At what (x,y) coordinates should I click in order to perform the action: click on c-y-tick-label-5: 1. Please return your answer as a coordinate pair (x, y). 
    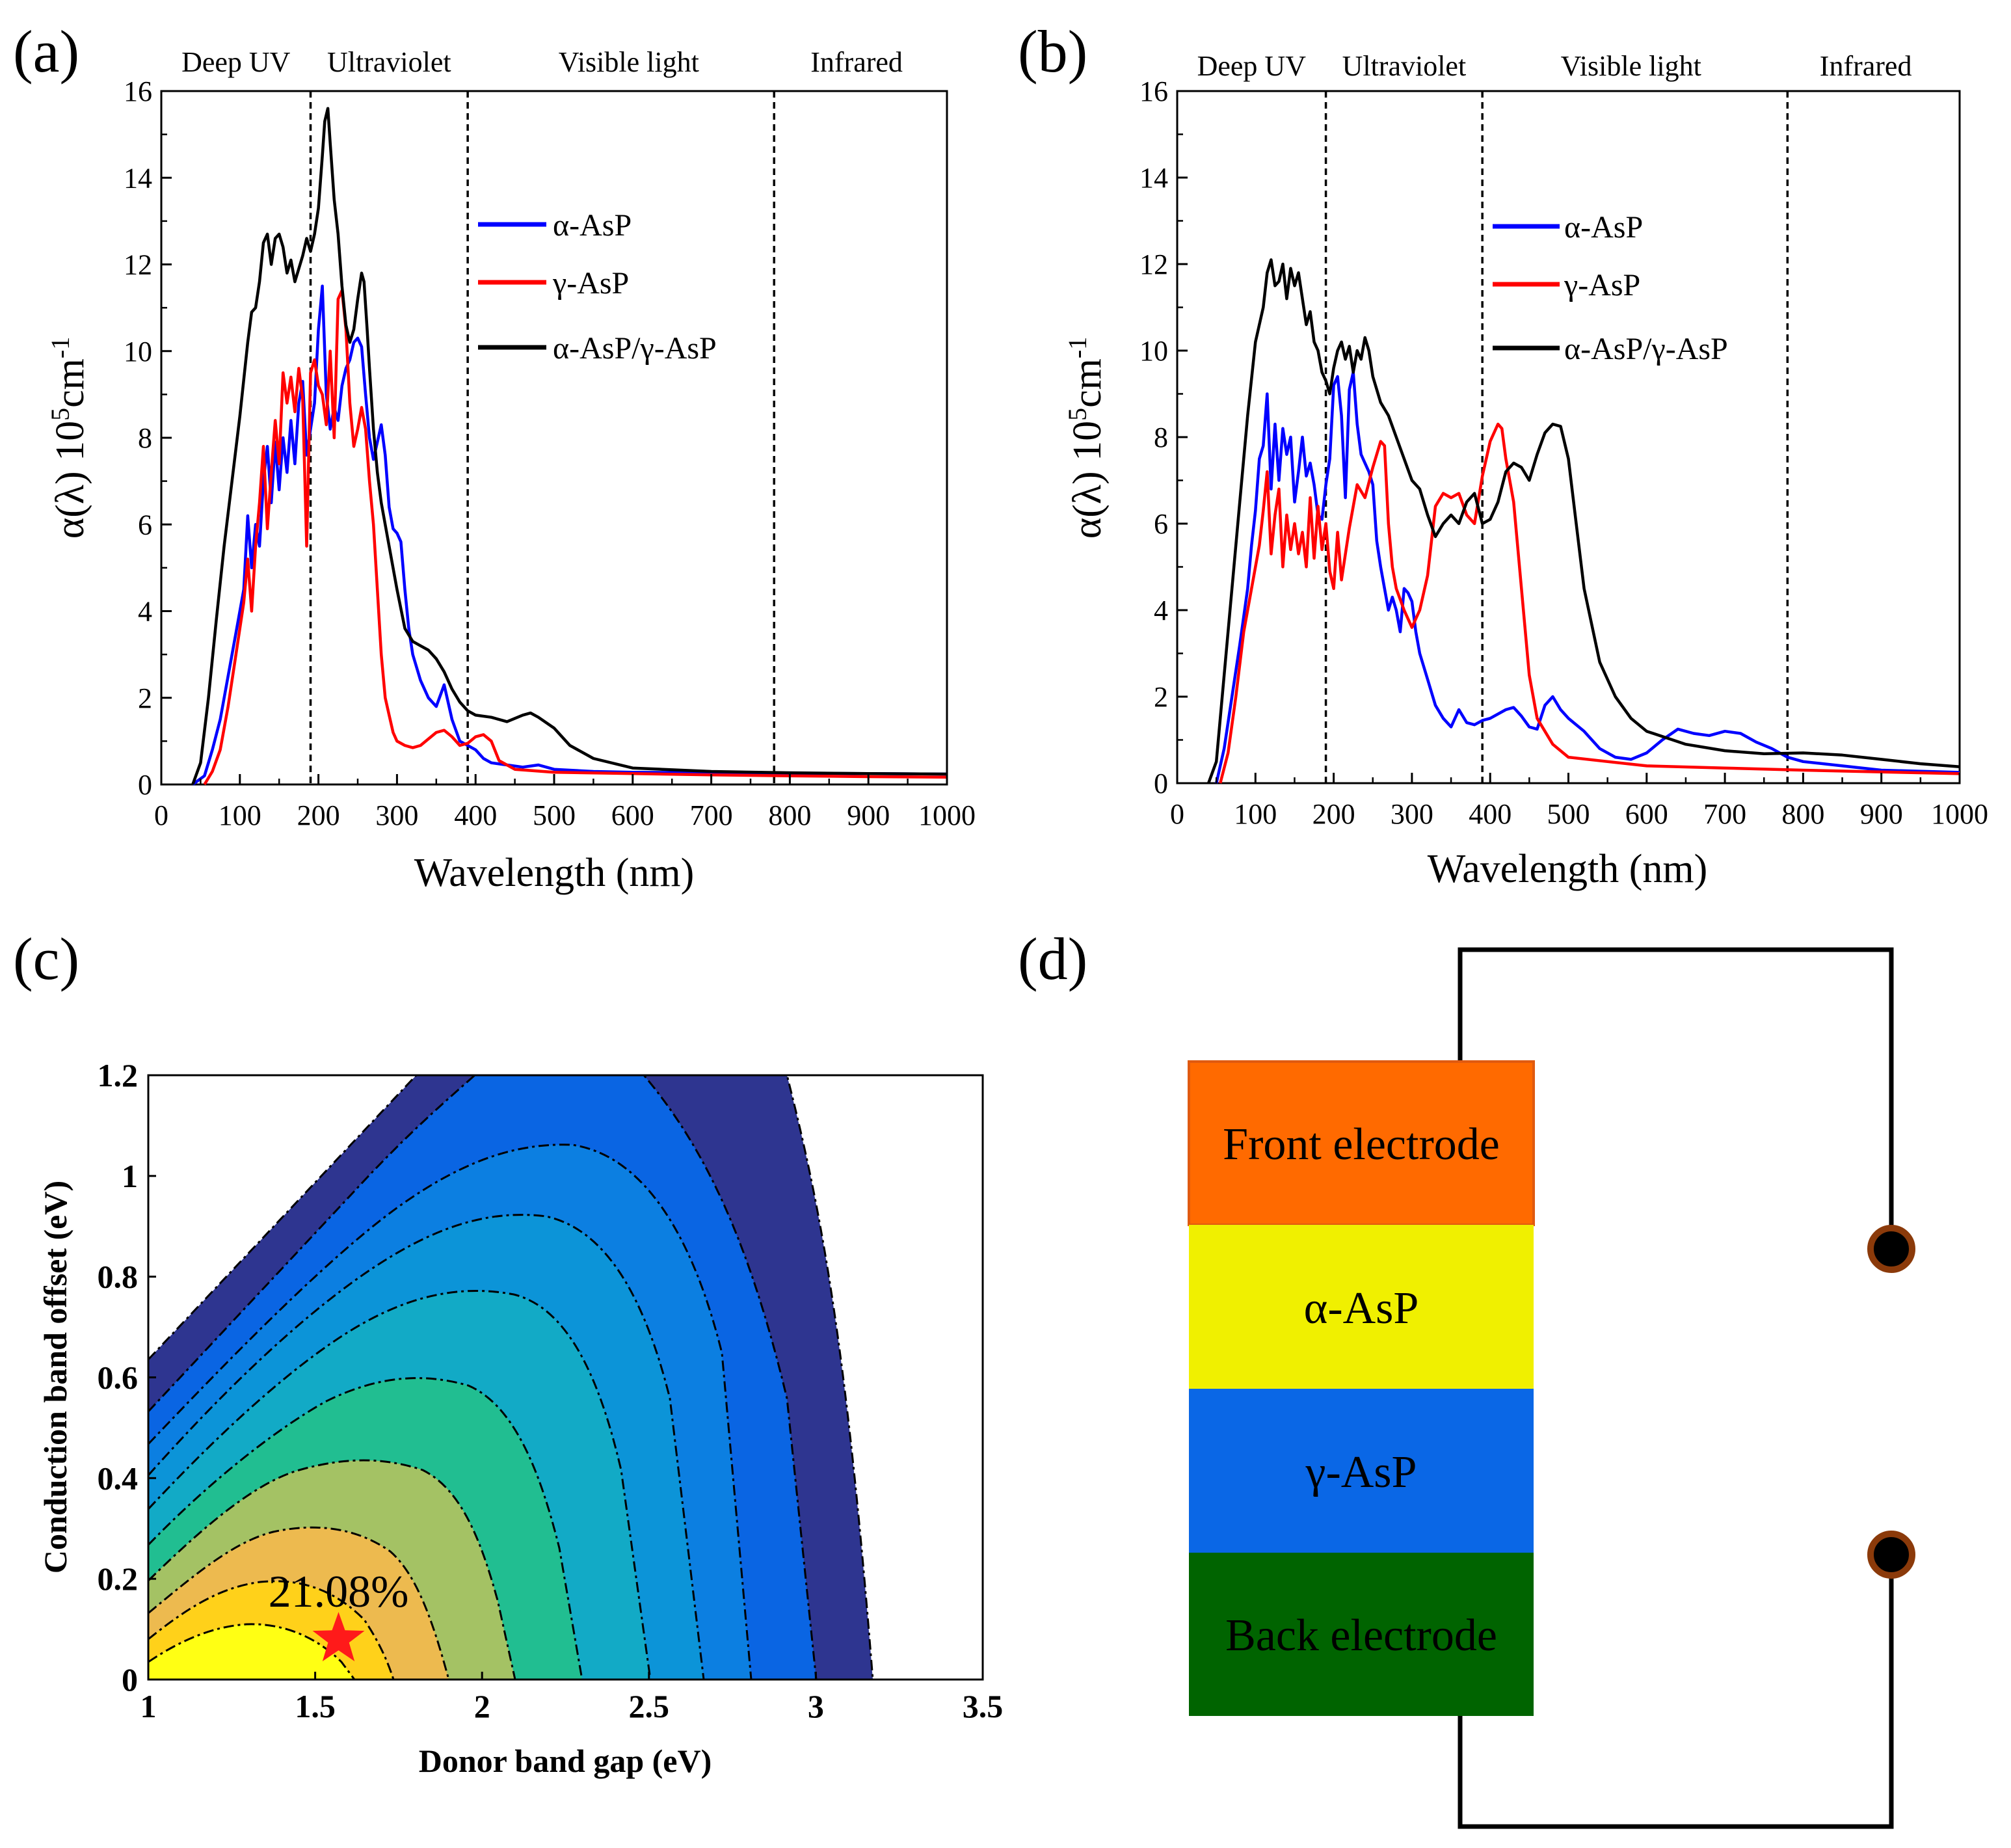
    Looking at the image, I should click on (130, 1176).